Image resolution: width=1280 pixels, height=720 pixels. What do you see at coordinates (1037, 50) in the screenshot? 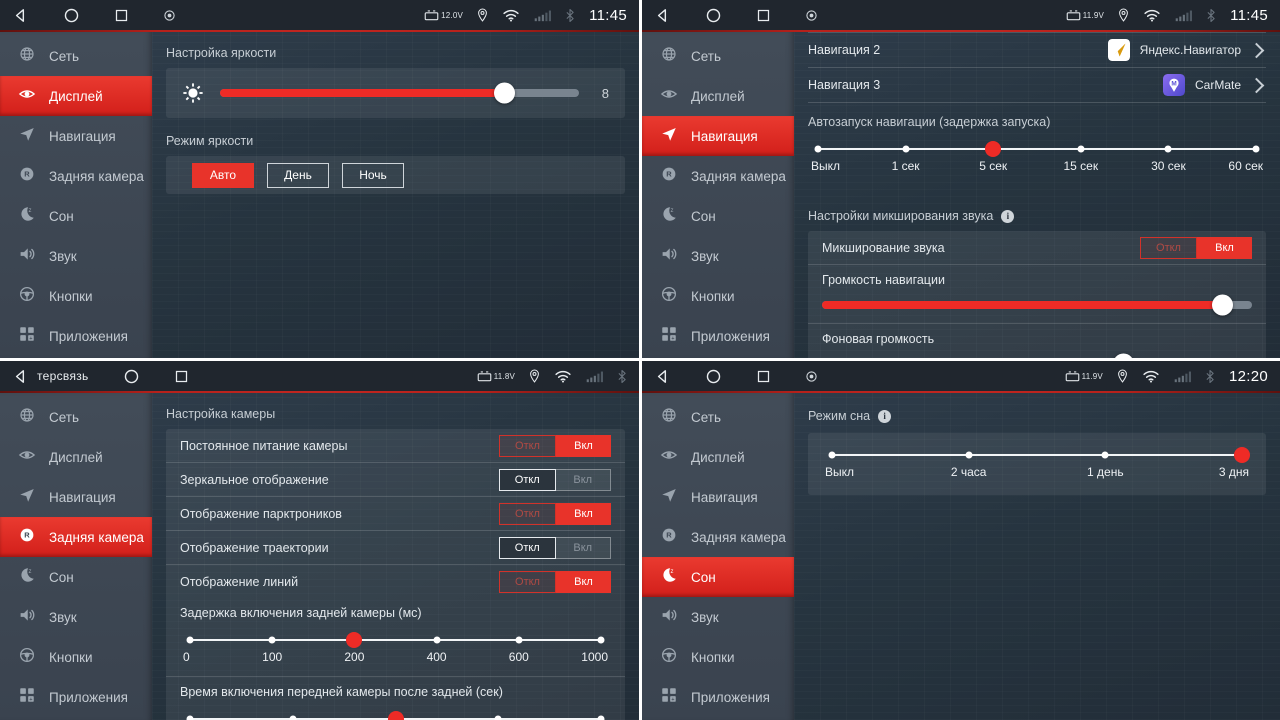
I see `nav2-row: Навигация 2 Яндекс.Навигатор` at bounding box center [1037, 50].